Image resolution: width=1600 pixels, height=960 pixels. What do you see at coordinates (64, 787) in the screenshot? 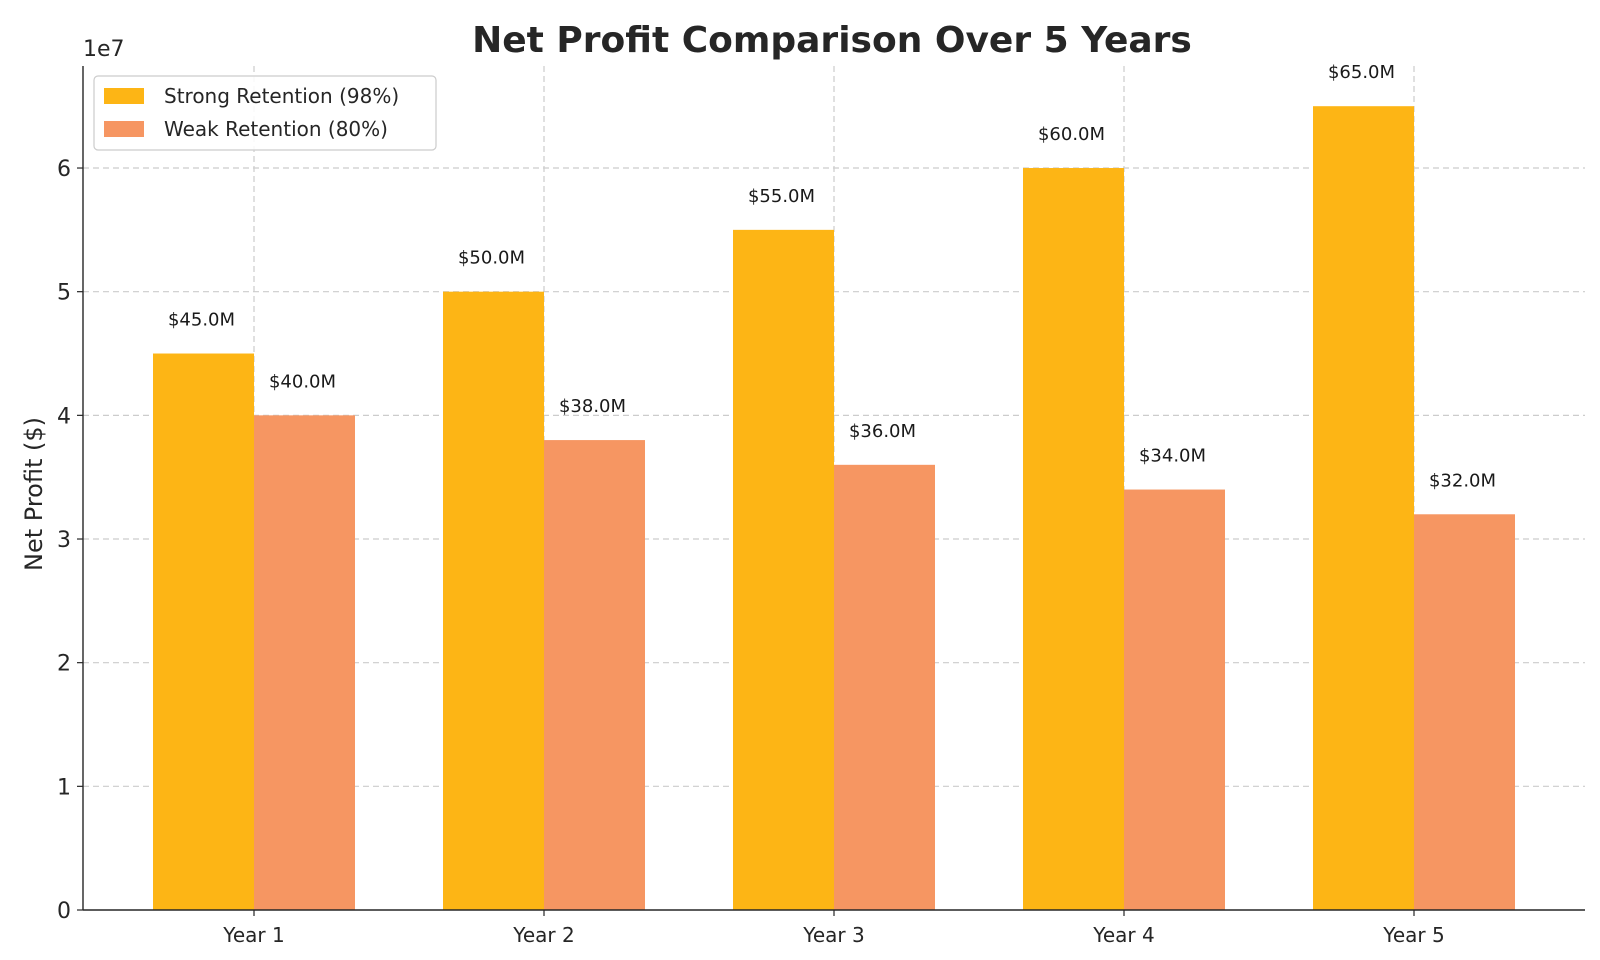
I see `y-tick-label: 1` at bounding box center [64, 787].